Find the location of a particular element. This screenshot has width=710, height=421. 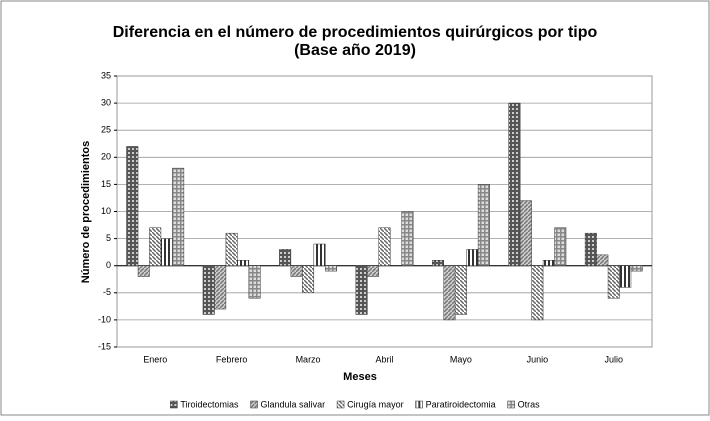

y-tick-label: -10 is located at coordinates (104, 319).